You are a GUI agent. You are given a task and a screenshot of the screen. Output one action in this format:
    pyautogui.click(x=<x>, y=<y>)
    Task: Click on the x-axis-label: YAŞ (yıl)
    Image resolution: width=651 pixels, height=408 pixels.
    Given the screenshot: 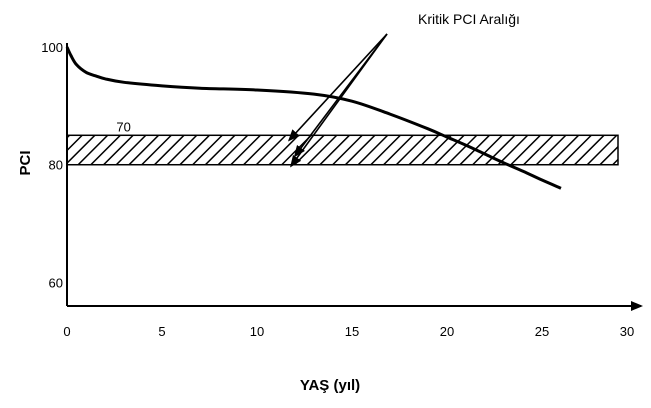 What is the action you would take?
    pyautogui.click(x=330, y=385)
    